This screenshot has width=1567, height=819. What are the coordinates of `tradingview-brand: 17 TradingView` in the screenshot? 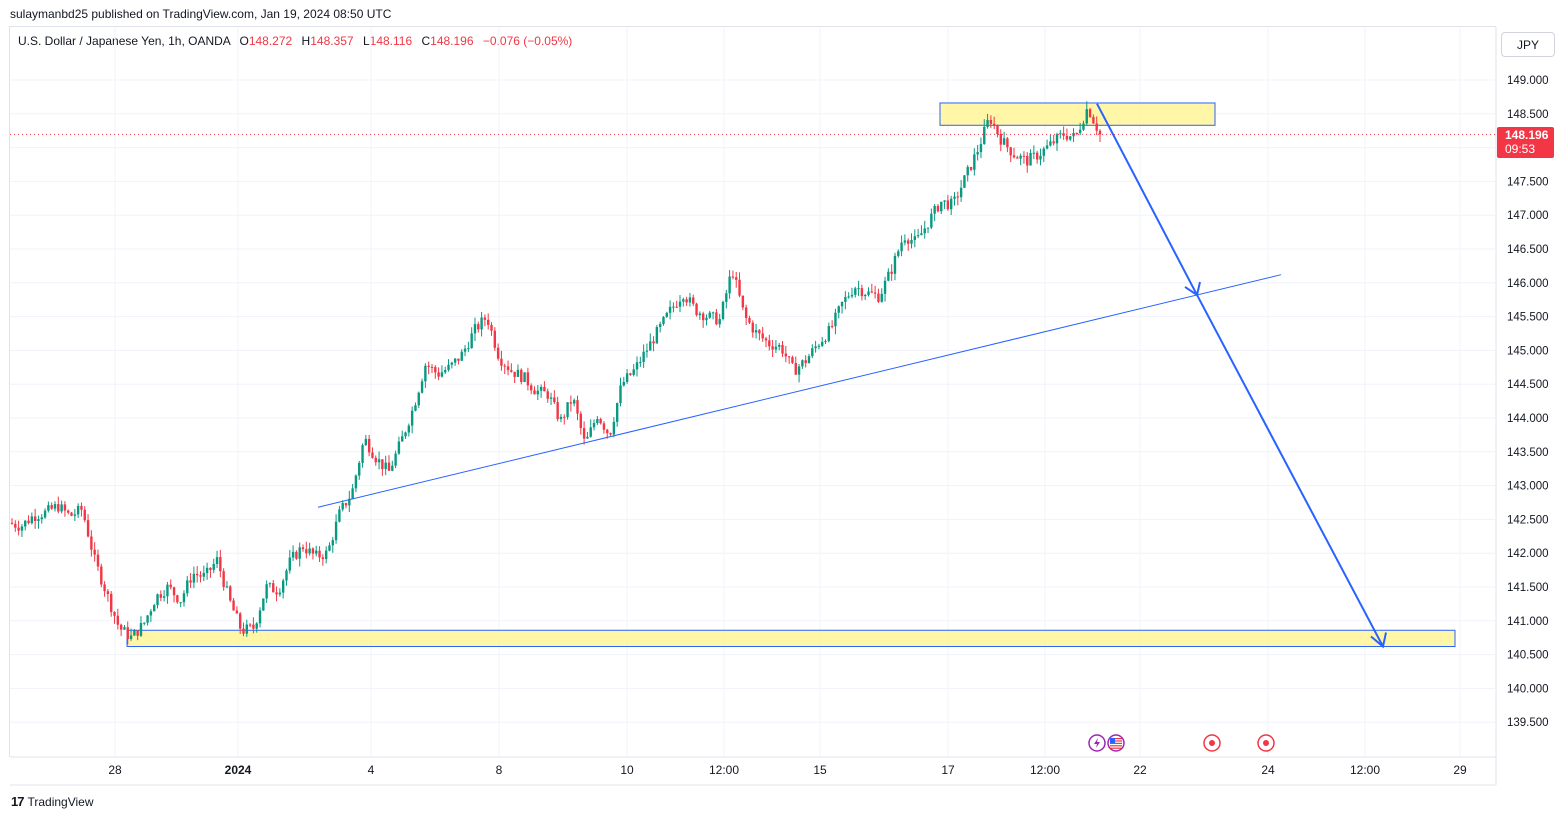 It's located at (52, 801).